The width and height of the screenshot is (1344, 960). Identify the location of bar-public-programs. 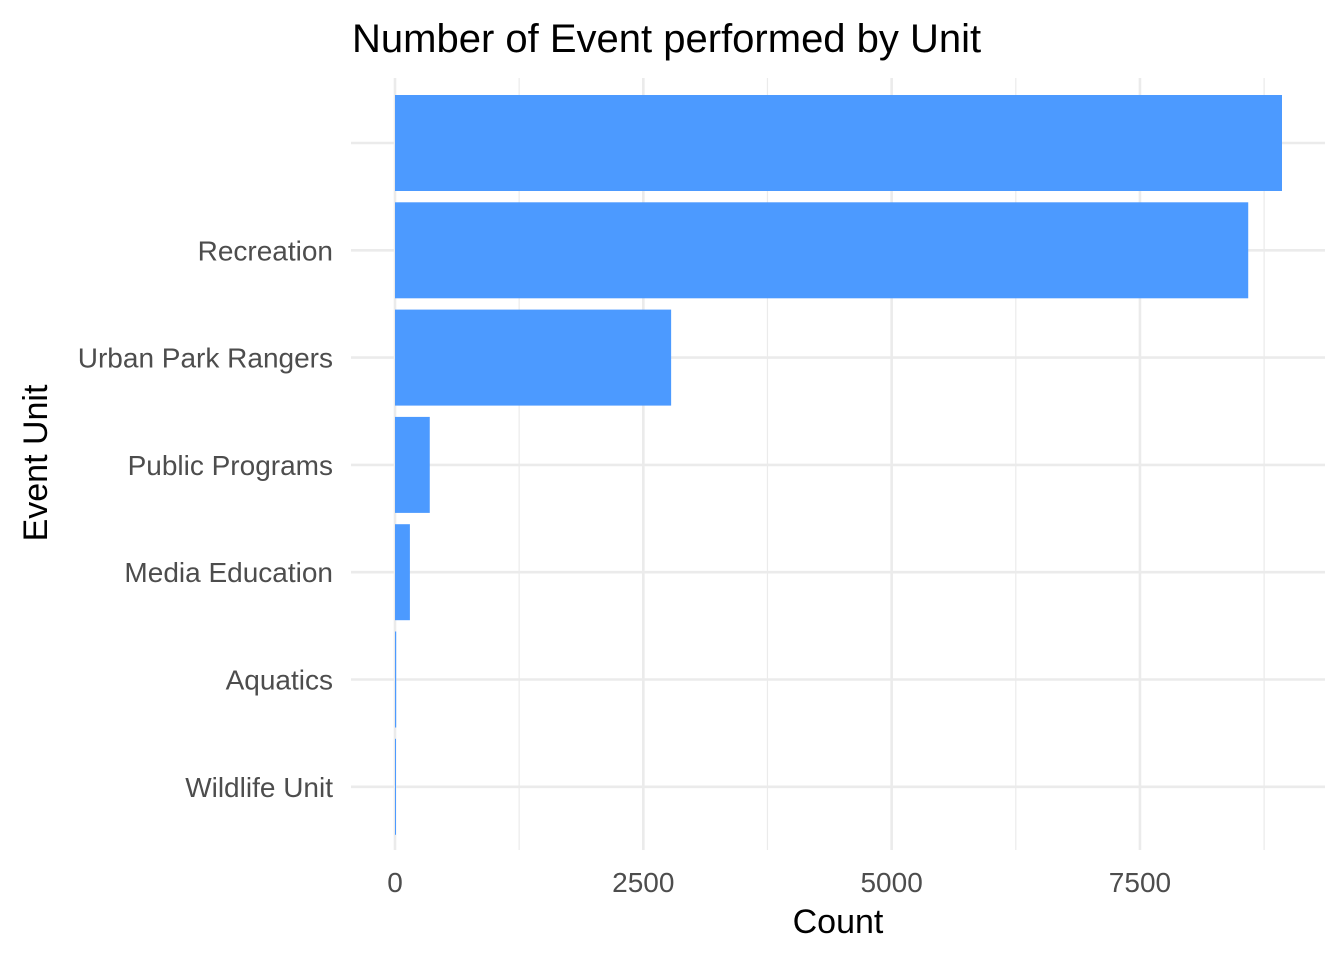
(412, 464).